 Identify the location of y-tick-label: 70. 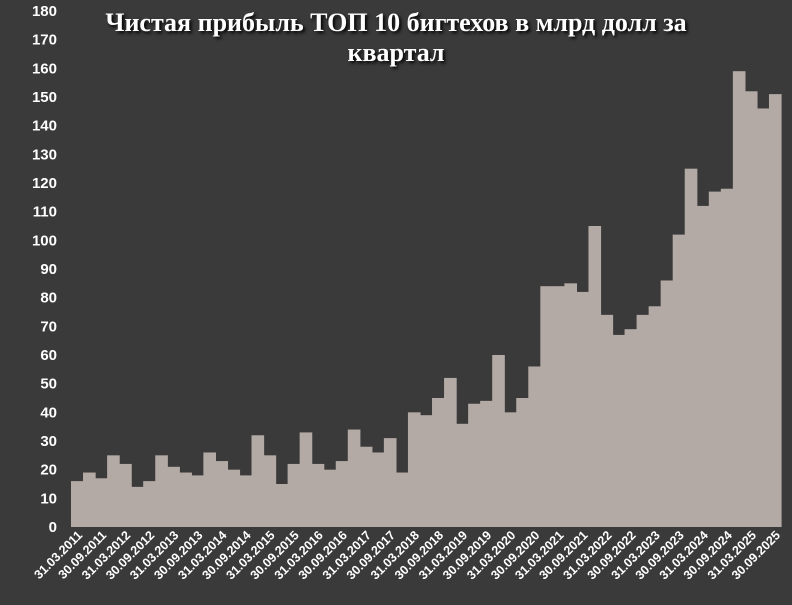
(48, 326).